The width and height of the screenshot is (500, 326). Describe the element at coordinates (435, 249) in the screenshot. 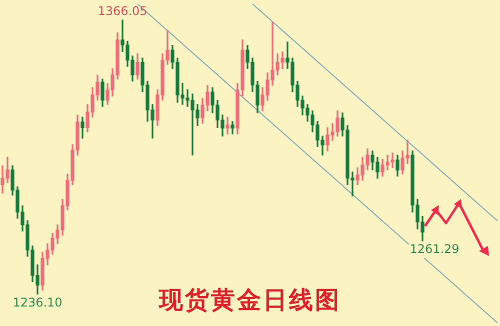

I see `annotation: 1261.29` at that location.